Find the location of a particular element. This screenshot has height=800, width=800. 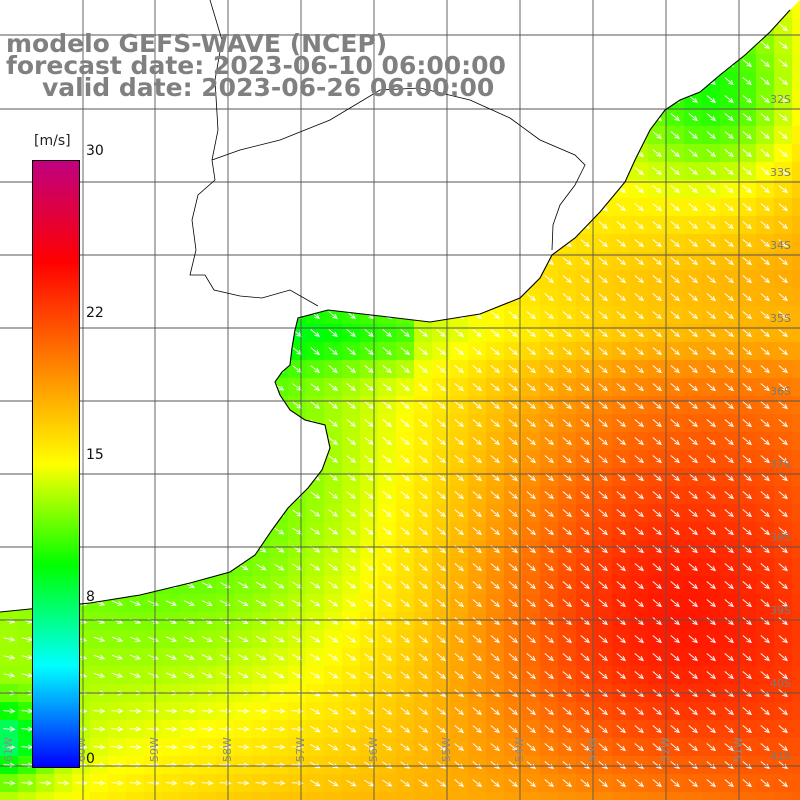

longitude-label: 59W is located at coordinates (154, 749).